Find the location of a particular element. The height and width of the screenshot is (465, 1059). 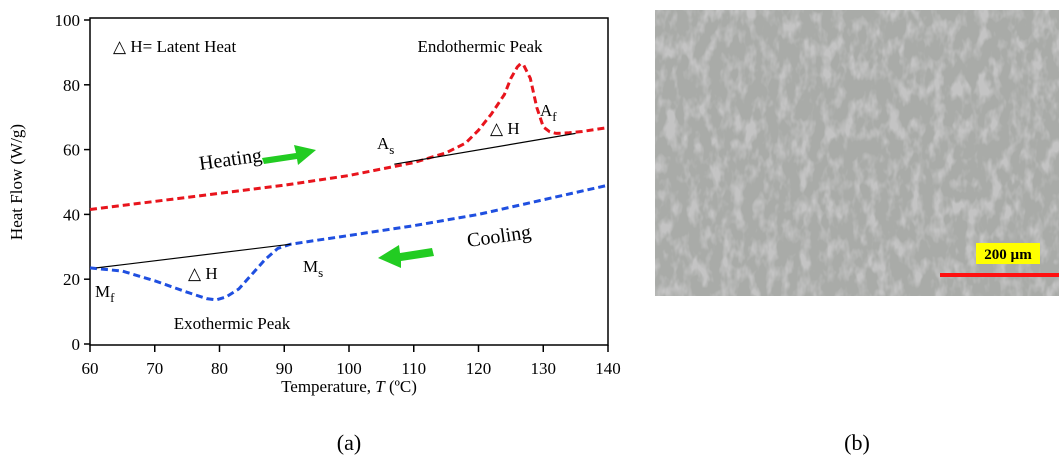

annotation: Exothermic Peak is located at coordinates (232, 323).